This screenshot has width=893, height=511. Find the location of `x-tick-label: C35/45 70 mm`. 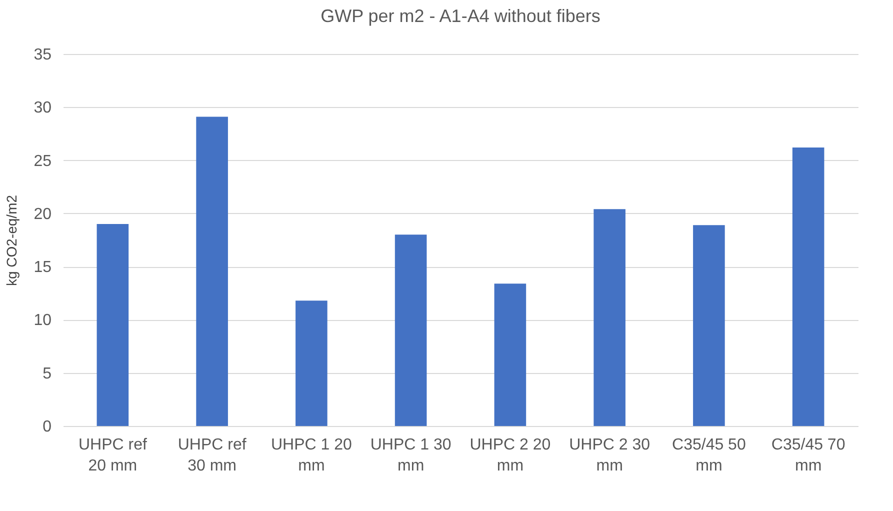

x-tick-label: C35/45 70 mm is located at coordinates (808, 455).